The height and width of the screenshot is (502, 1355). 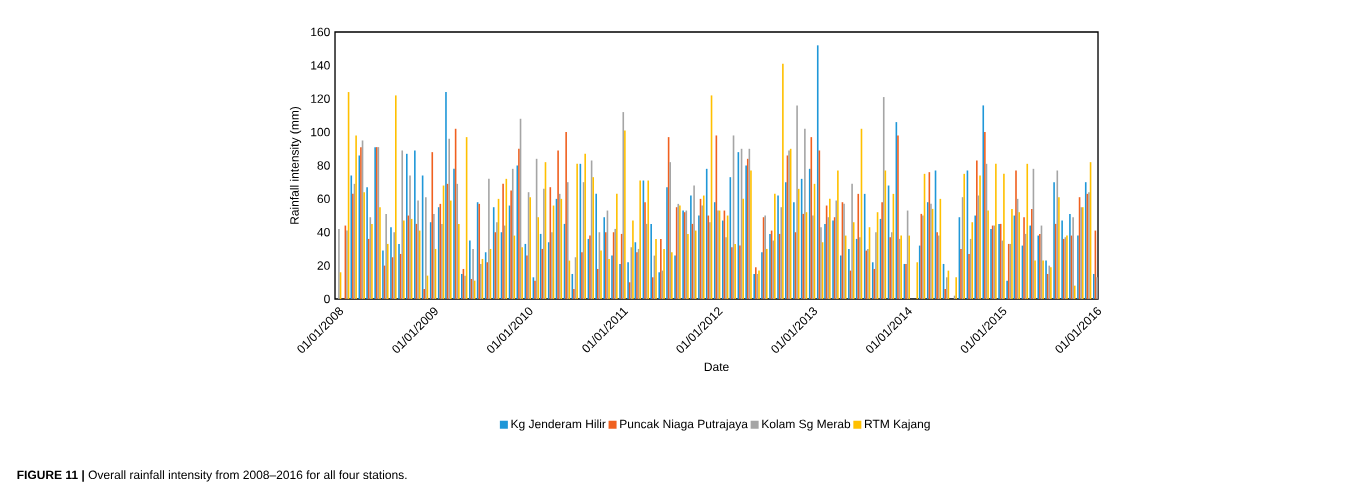 I want to click on y-tick-label: 0, so click(x=327, y=299).